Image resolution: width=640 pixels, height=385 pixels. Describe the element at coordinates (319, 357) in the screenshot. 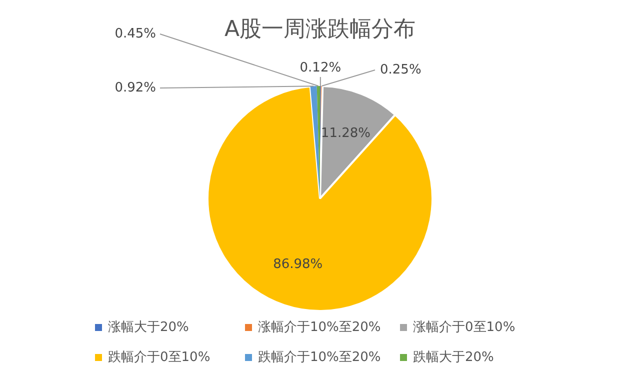

I see `legend-label: 跌幅介于10%至20%` at that location.